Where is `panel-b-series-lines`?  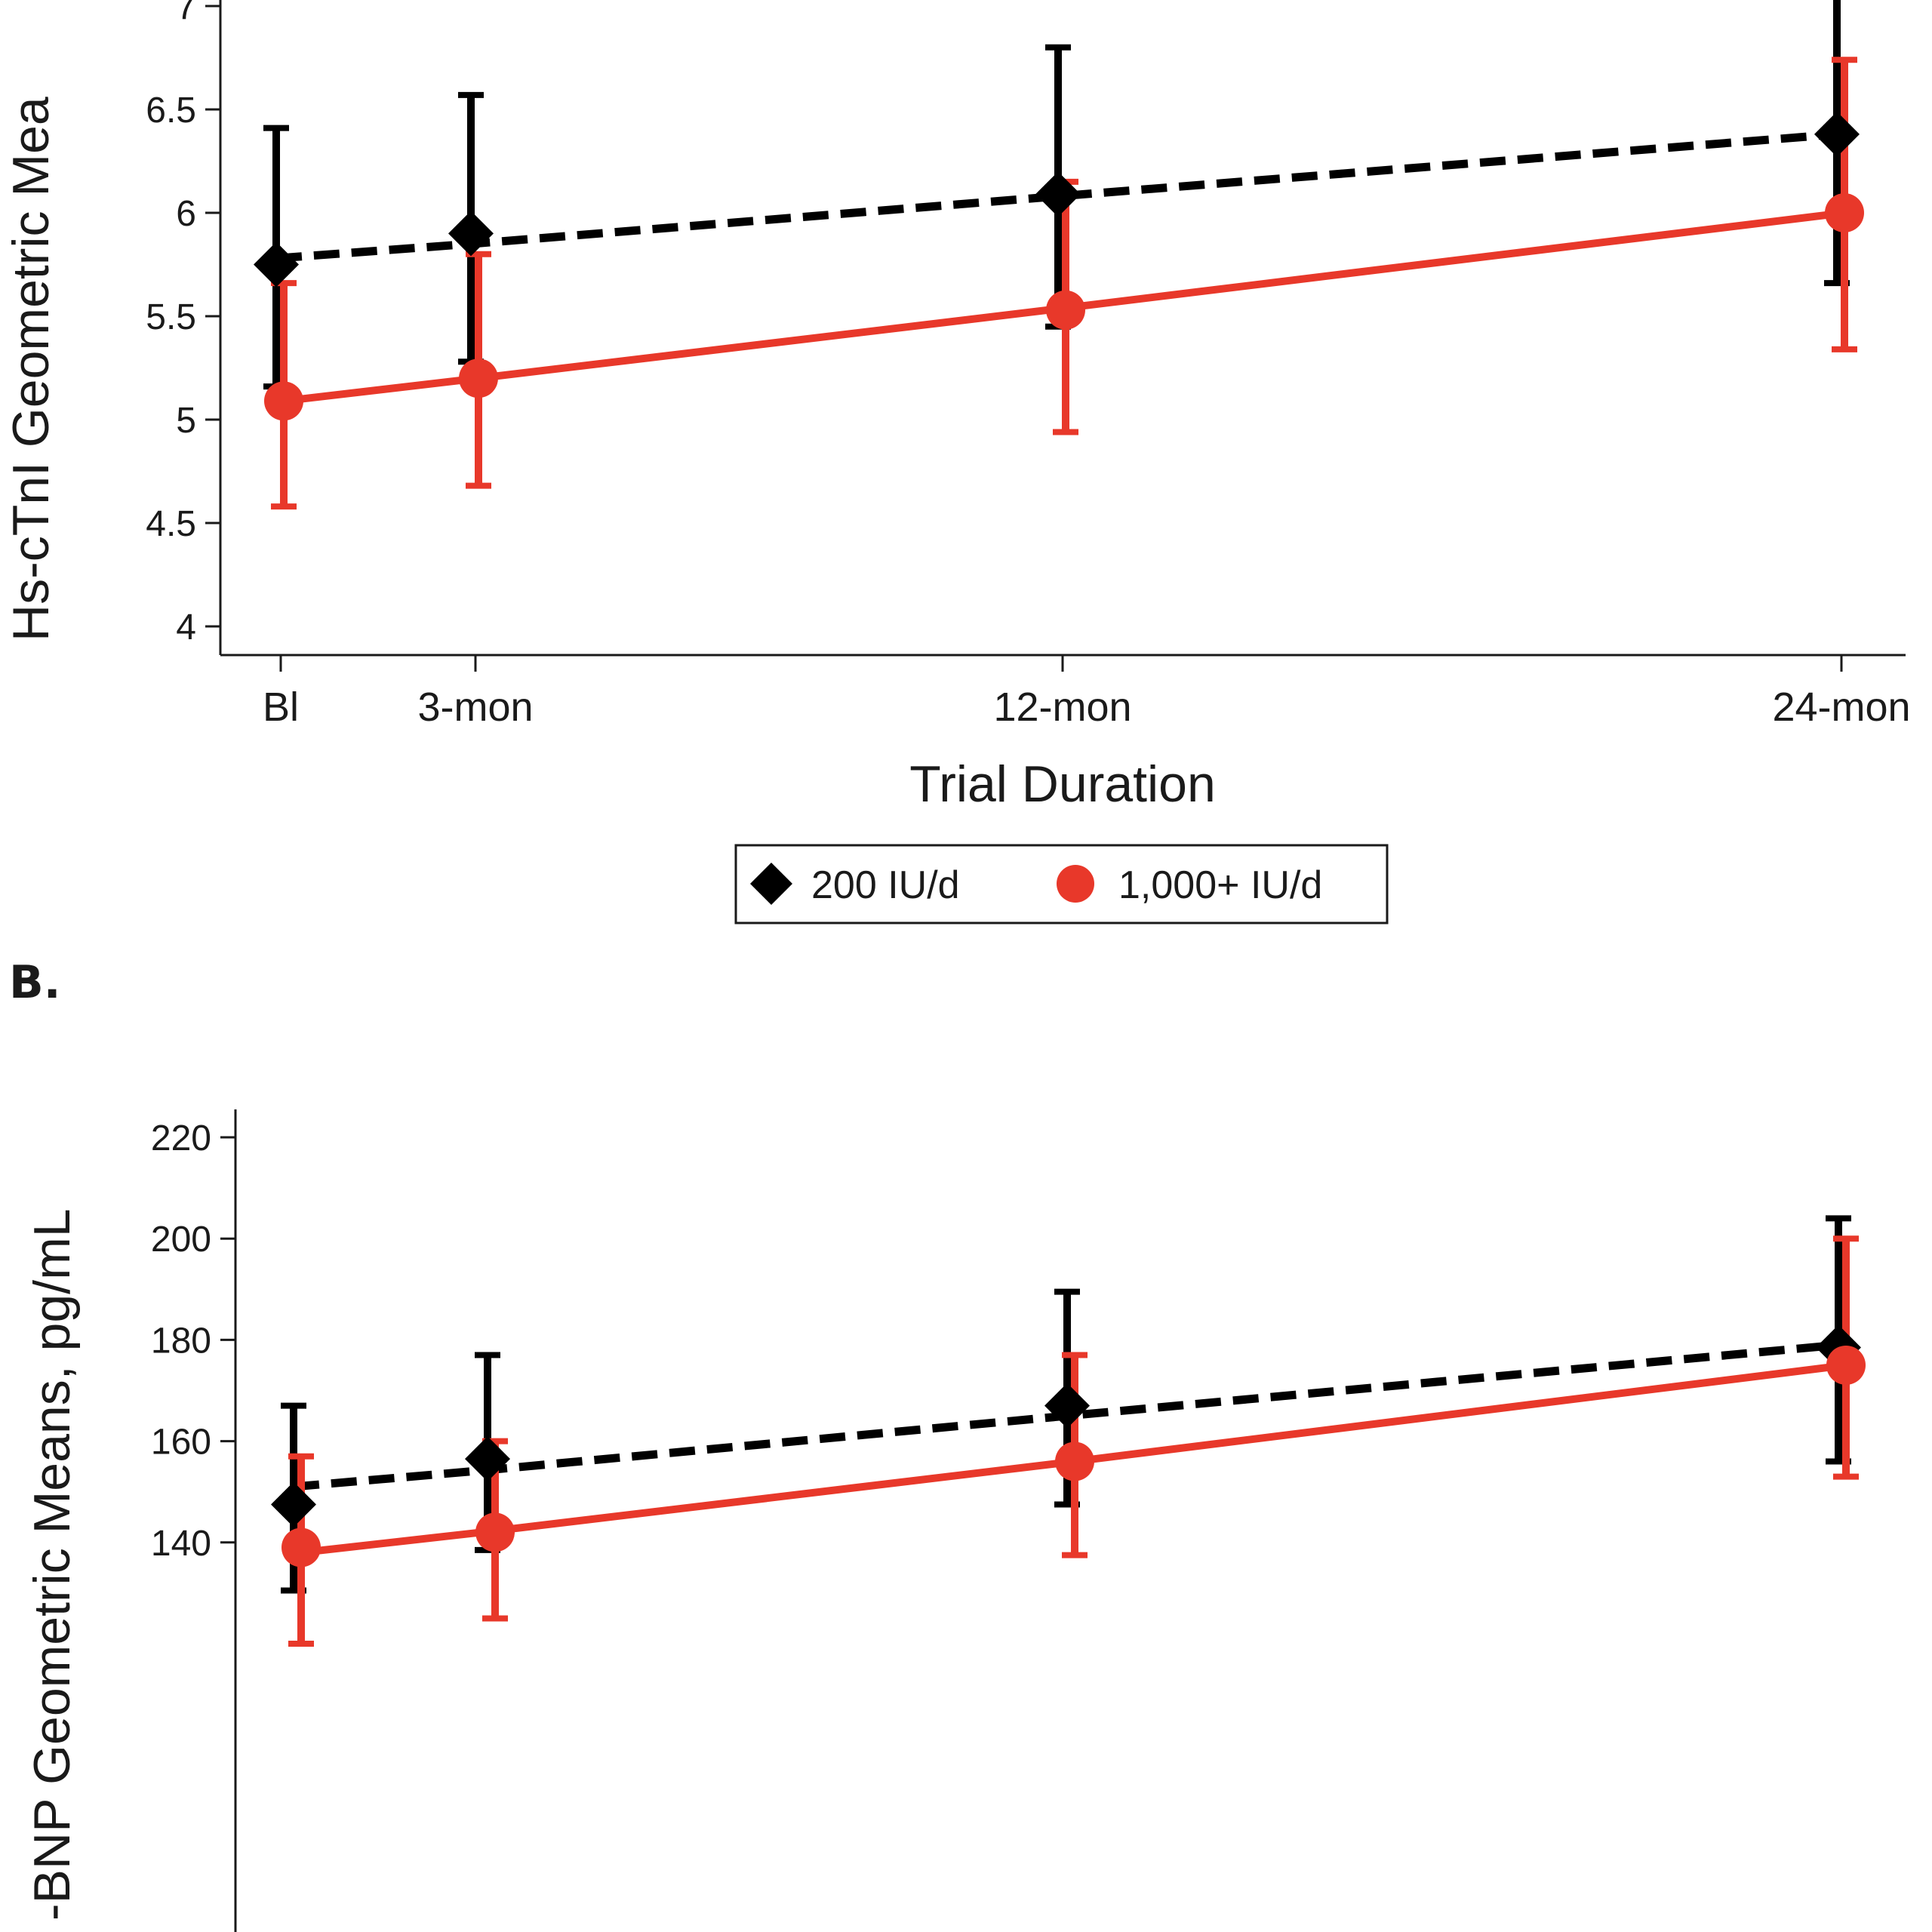 panel-b-series-lines is located at coordinates (1070, 1448).